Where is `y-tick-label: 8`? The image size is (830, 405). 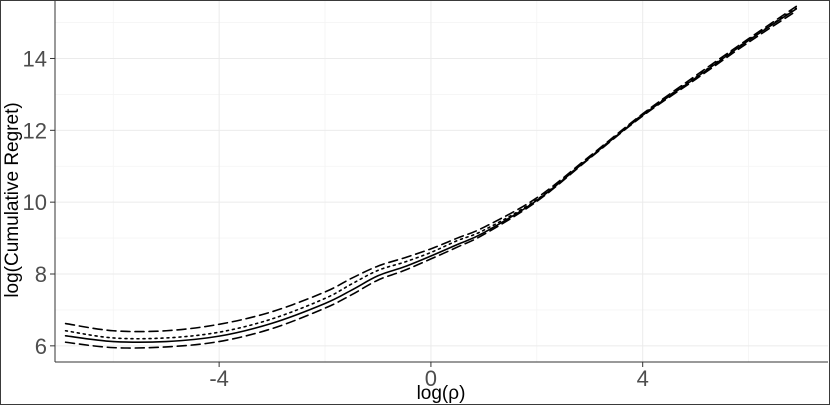 y-tick-label: 8 is located at coordinates (41, 274).